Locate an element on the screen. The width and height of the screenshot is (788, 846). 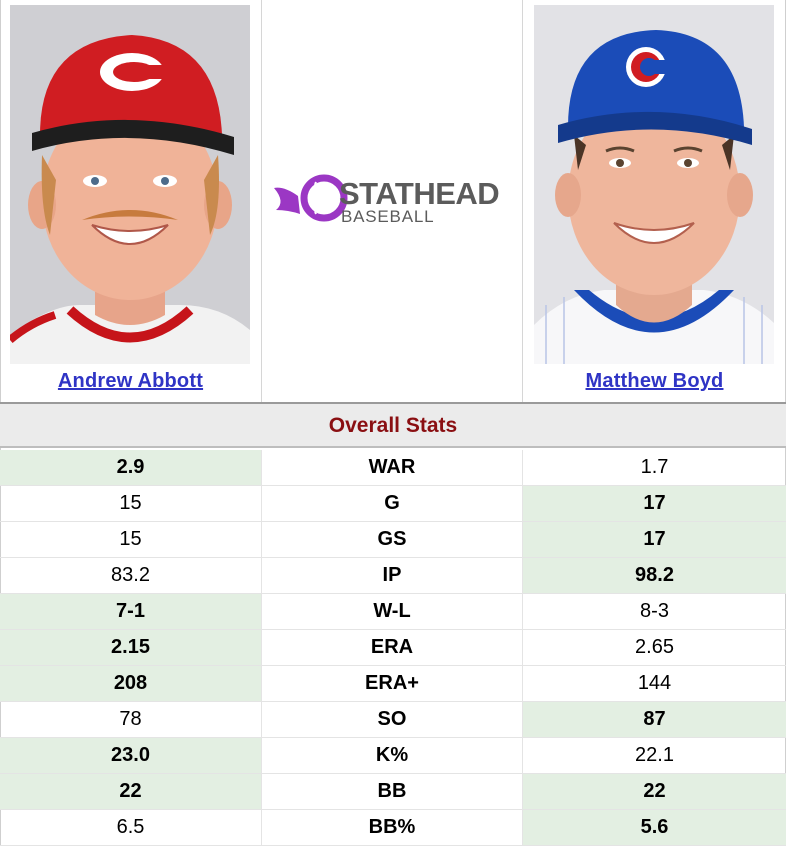
player-right-stat-value: 8-3 is located at coordinates (654, 611).